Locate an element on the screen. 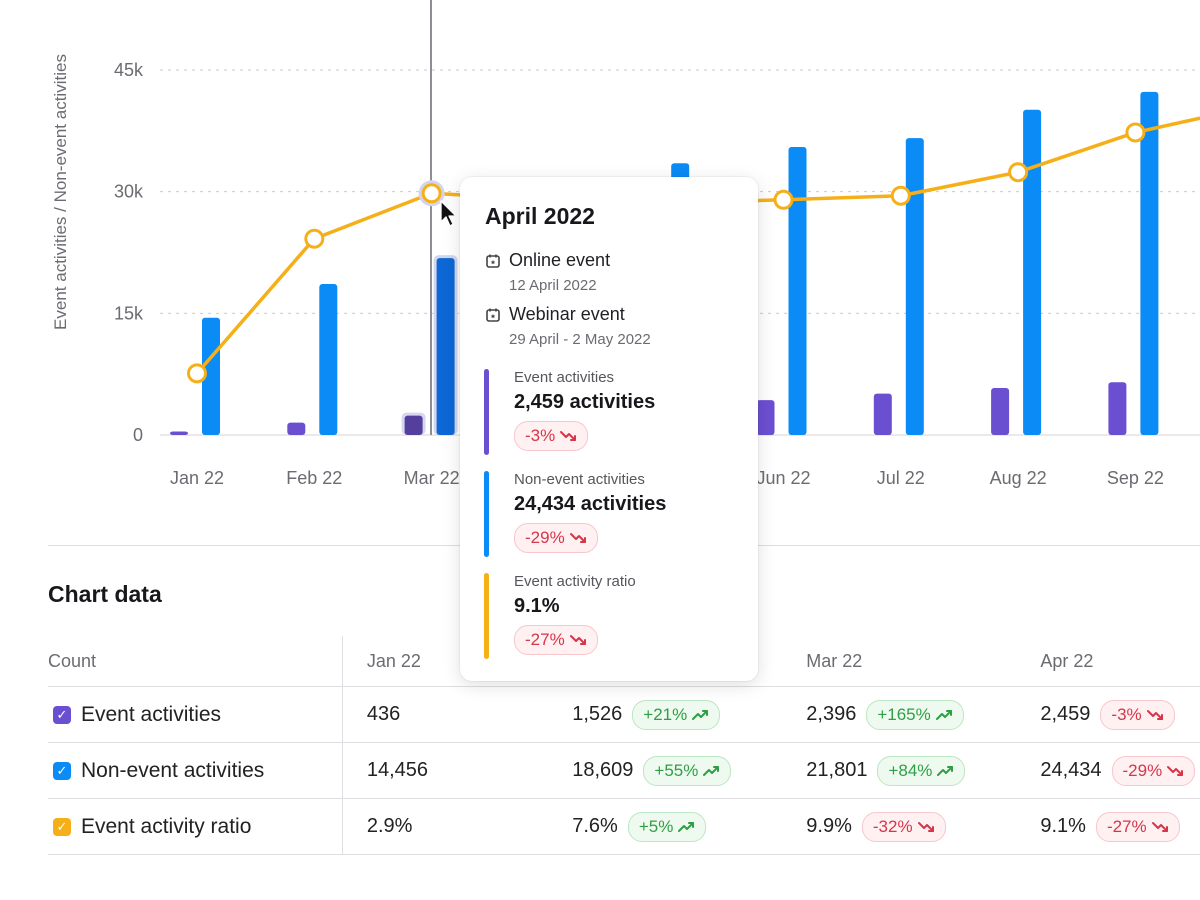 The image size is (1200, 900). series-name: Event activities is located at coordinates (151, 714).